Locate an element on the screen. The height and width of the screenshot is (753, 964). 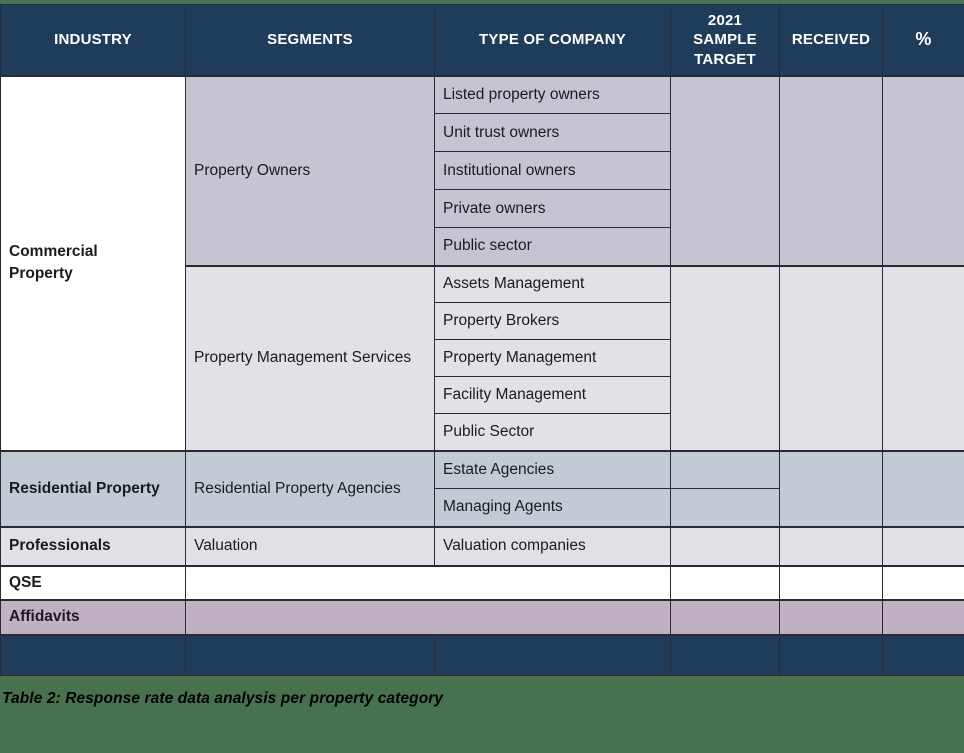
cell-received-professionals is located at coordinates (831, 545).